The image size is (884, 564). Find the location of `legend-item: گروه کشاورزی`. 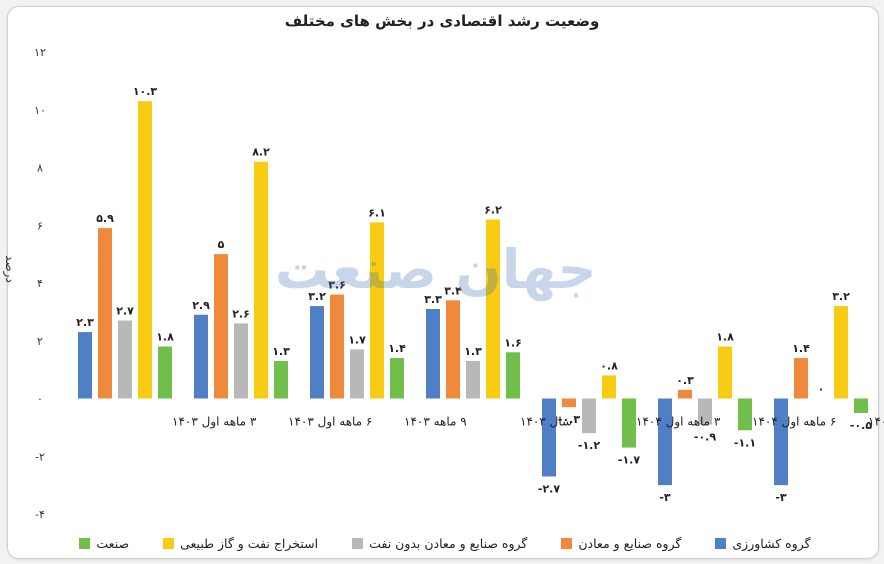

legend-item: گروه کشاورزی is located at coordinates (763, 543).